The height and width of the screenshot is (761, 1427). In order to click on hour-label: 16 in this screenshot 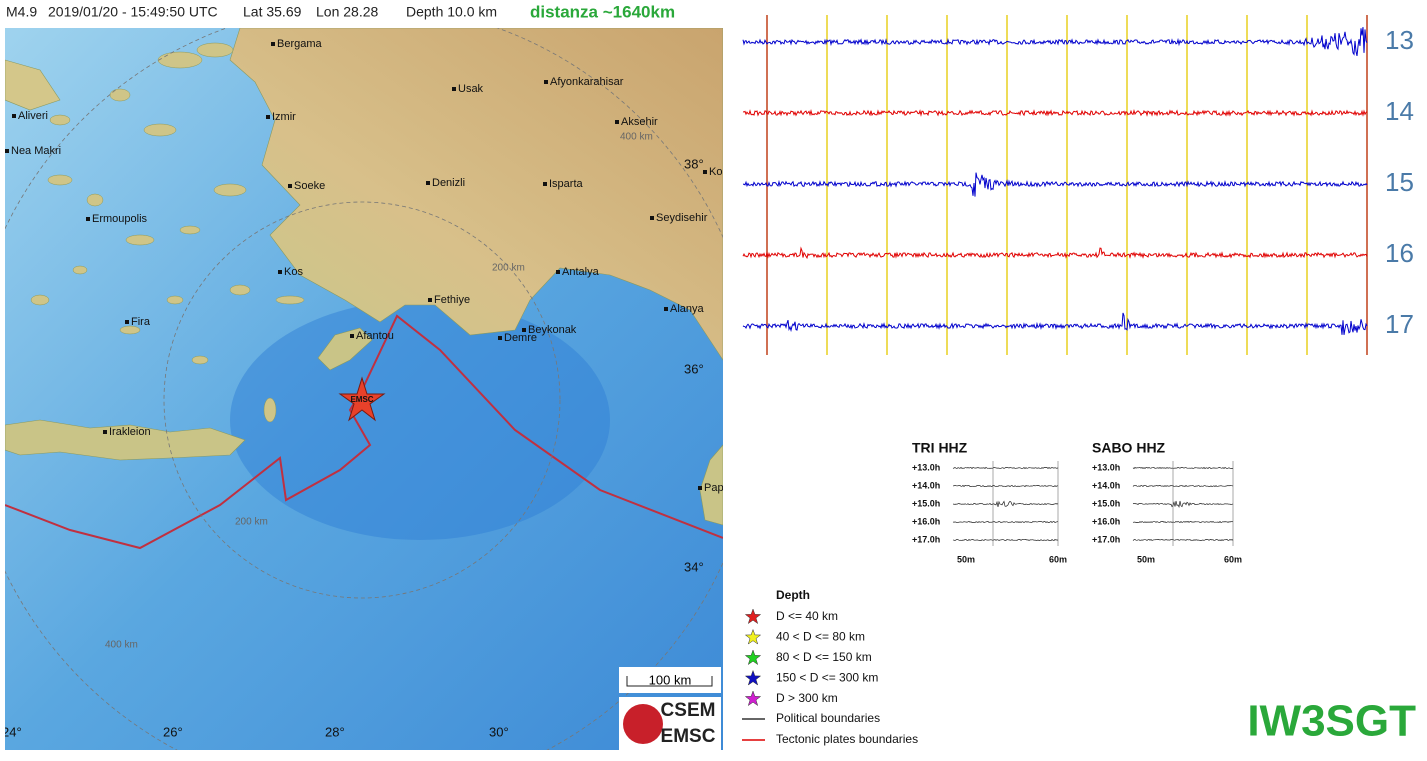, I will do `click(1399, 253)`.